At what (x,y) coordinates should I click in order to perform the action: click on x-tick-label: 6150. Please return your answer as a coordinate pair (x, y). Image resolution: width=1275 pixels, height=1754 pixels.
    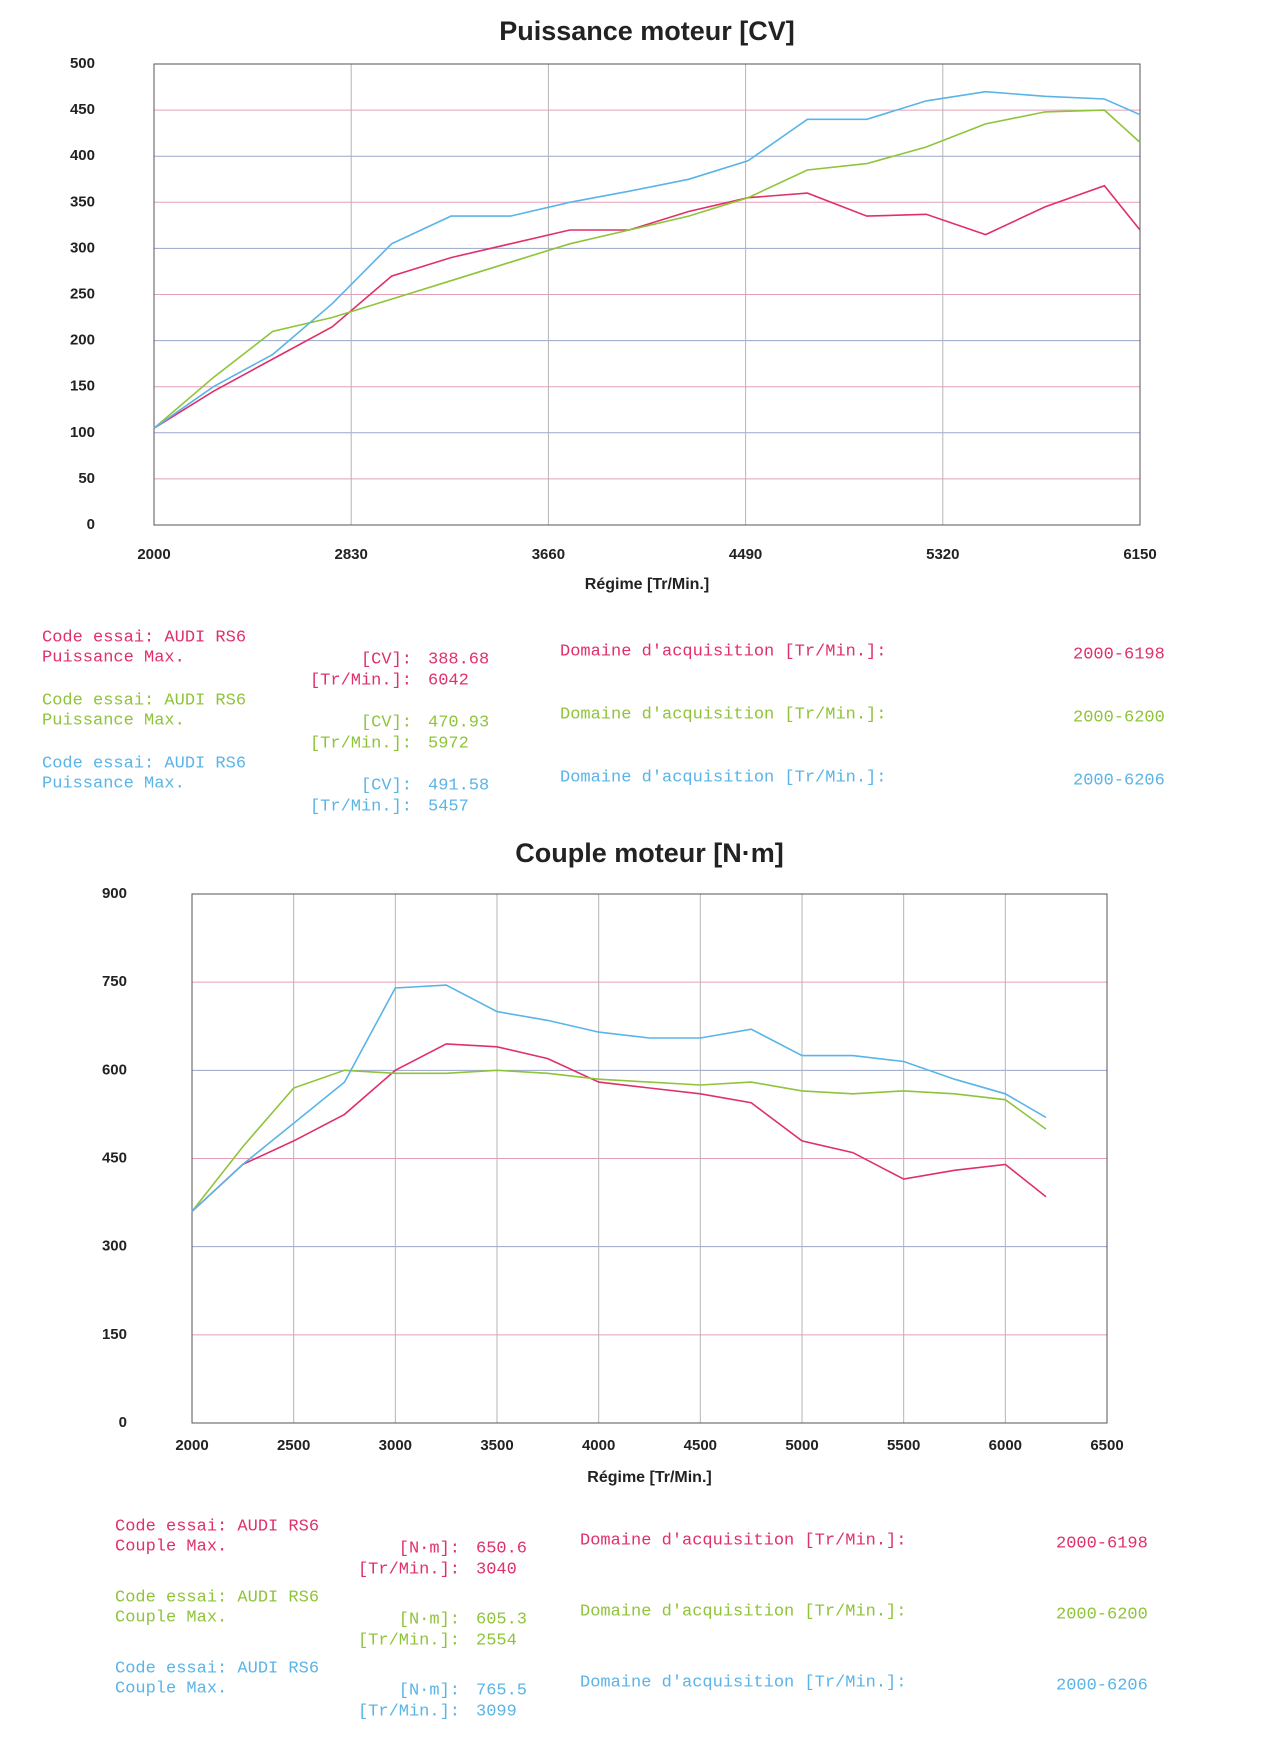
    Looking at the image, I should click on (1139, 554).